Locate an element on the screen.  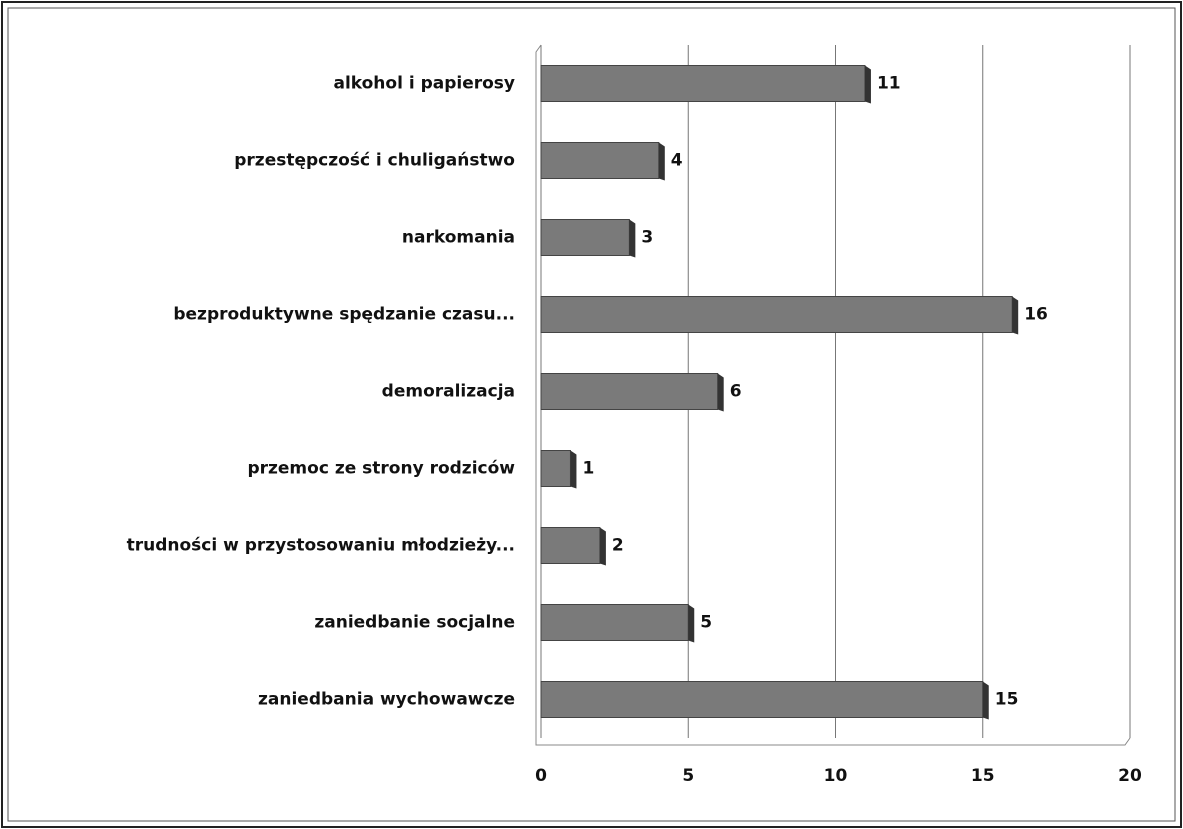
x-tick-label: 20 is located at coordinates (1130, 776).